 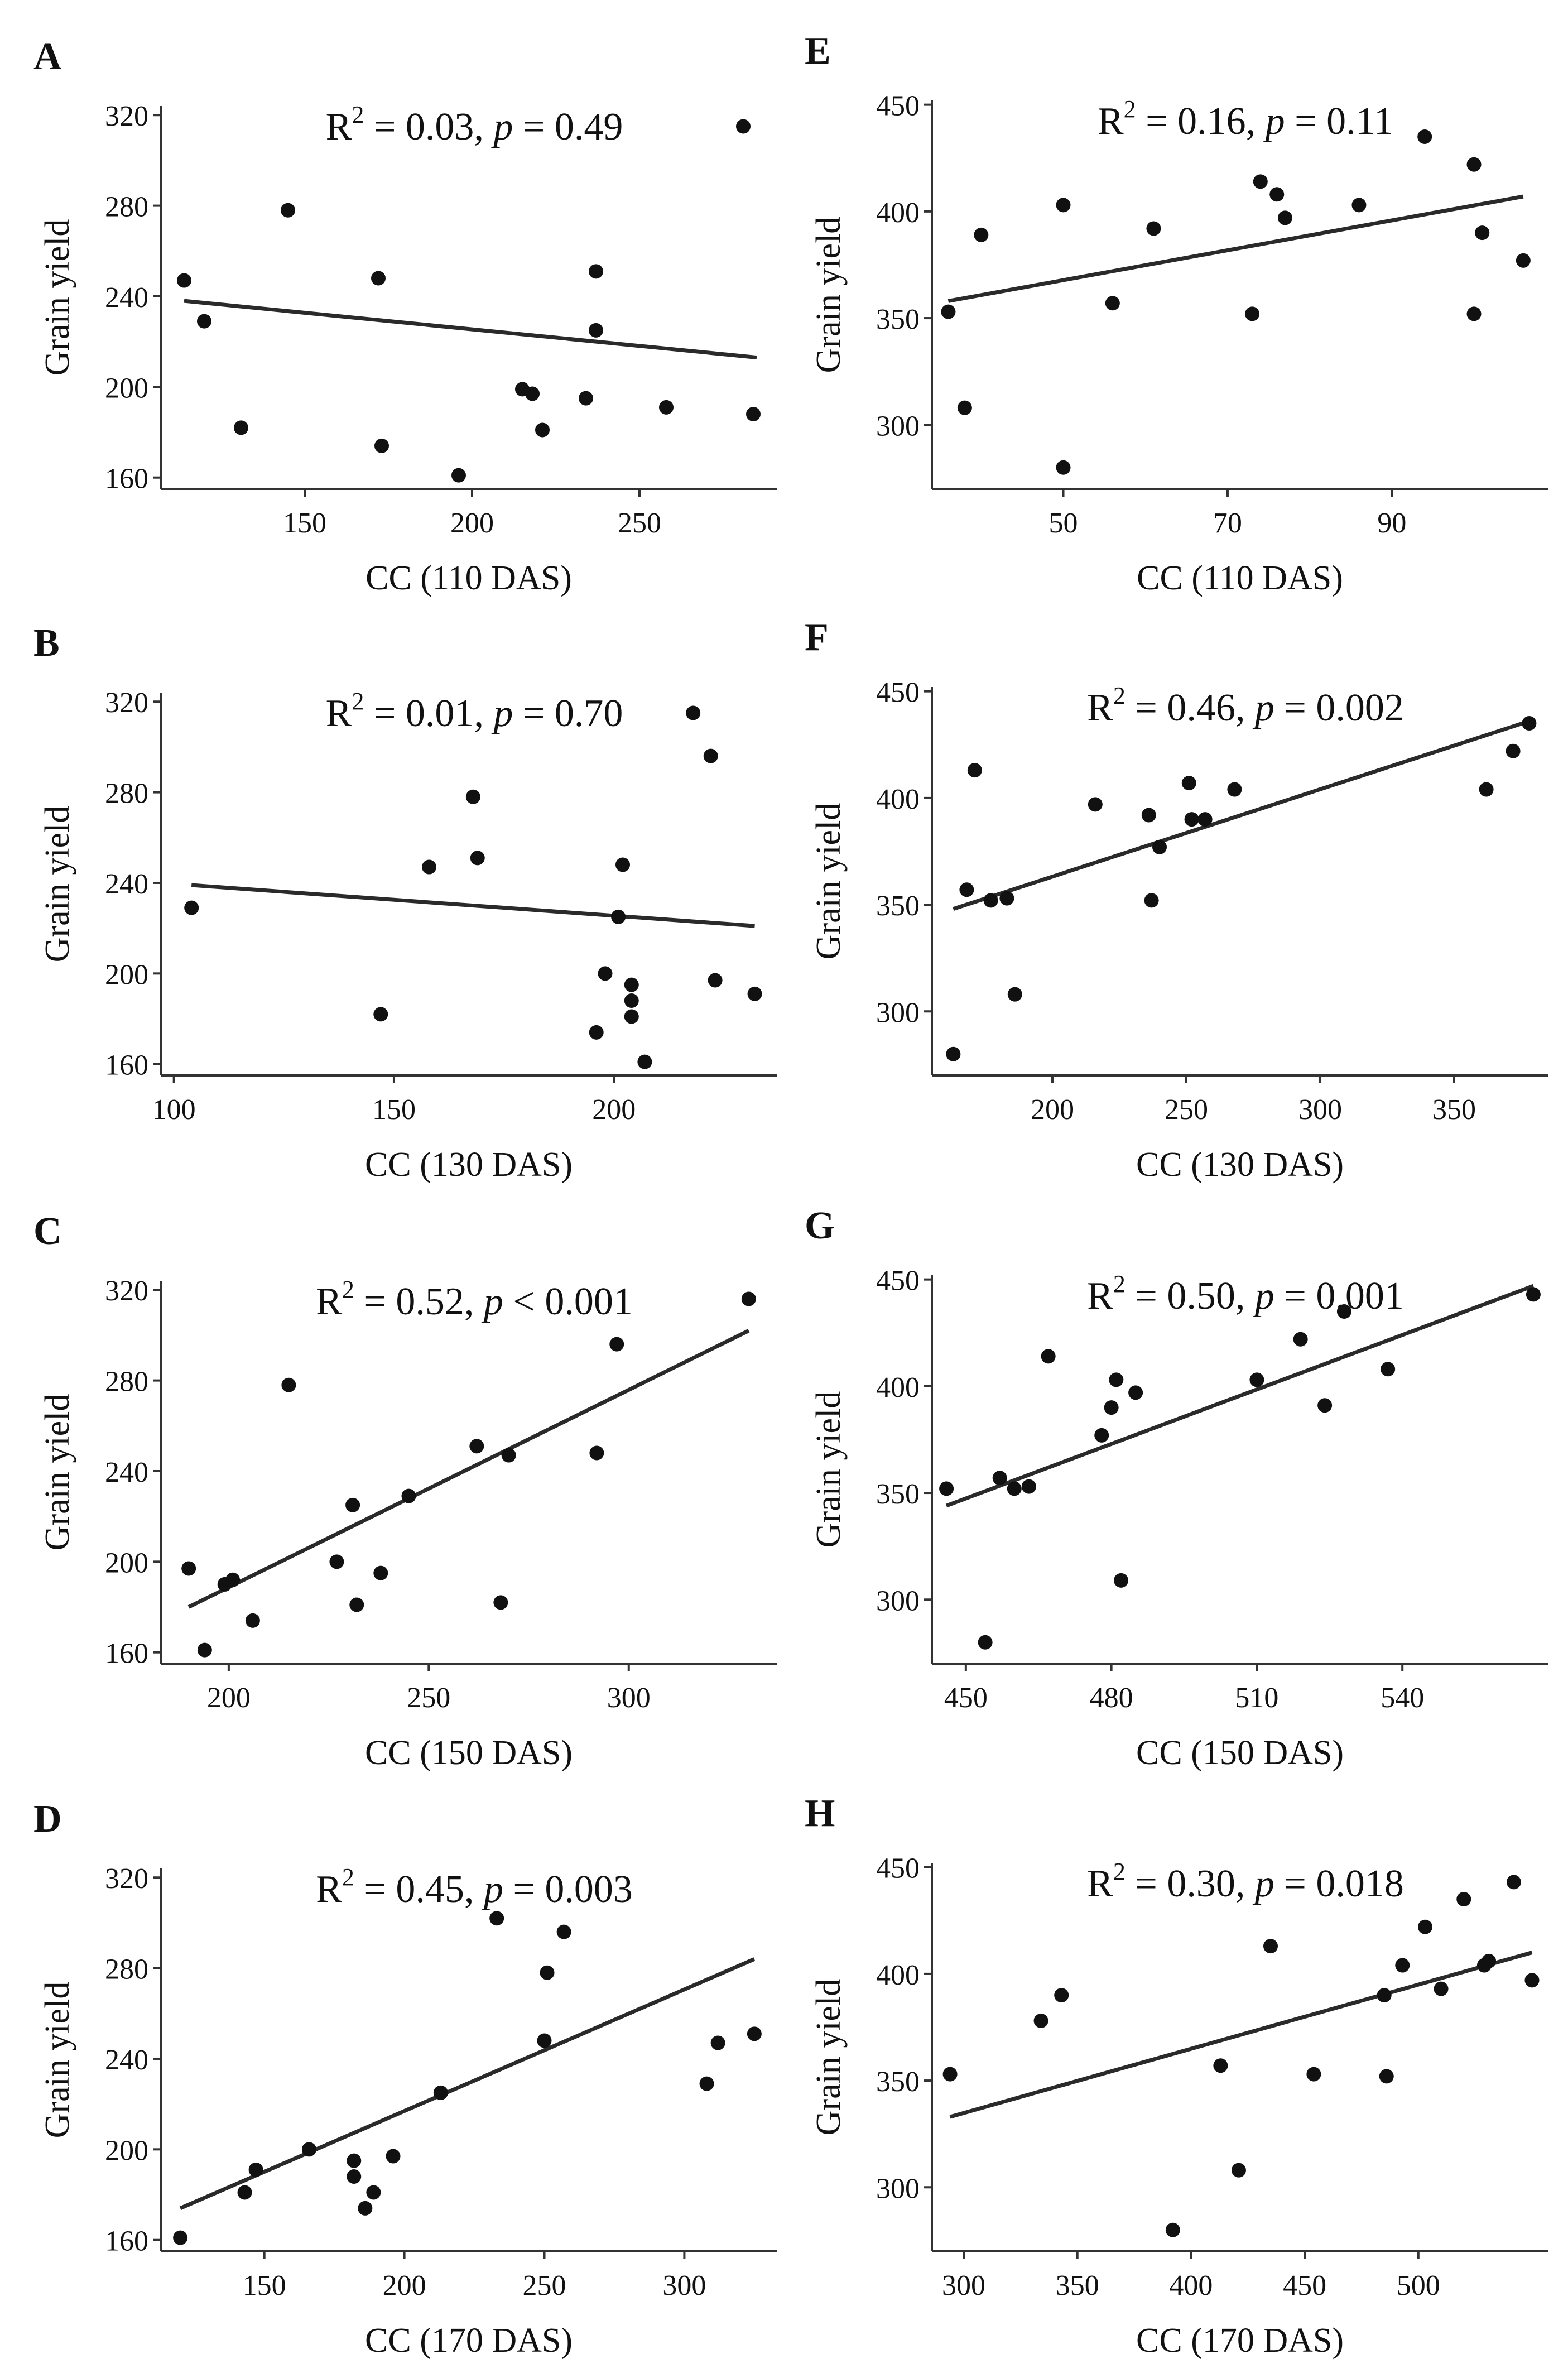 I want to click on y-tick-label-e: 400, so click(x=898, y=213).